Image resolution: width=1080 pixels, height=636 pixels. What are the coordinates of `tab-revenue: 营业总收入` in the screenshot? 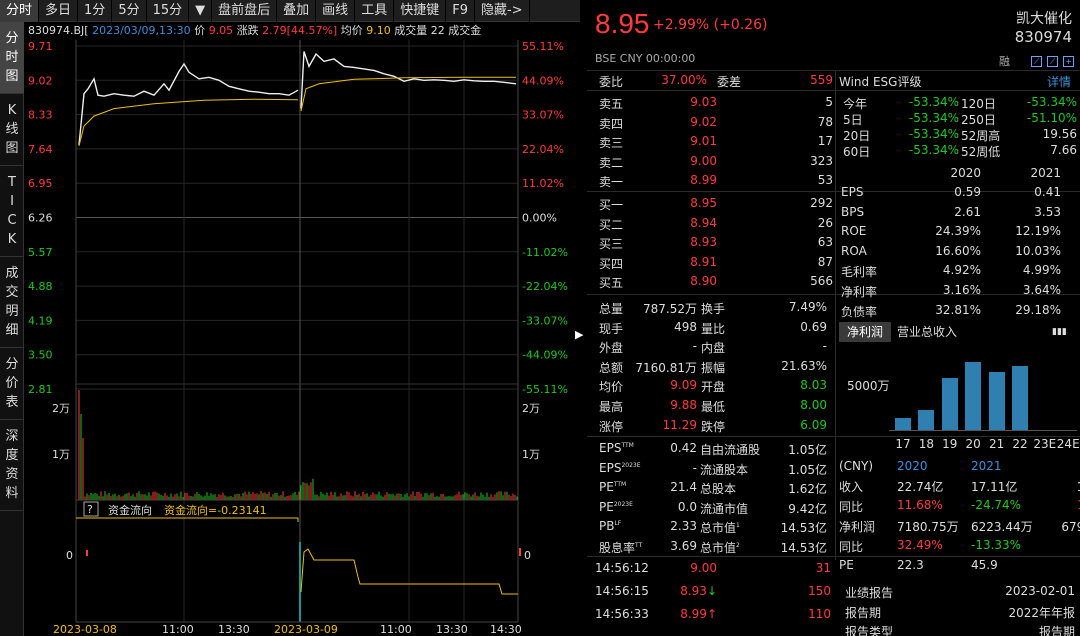 It's located at (927, 332).